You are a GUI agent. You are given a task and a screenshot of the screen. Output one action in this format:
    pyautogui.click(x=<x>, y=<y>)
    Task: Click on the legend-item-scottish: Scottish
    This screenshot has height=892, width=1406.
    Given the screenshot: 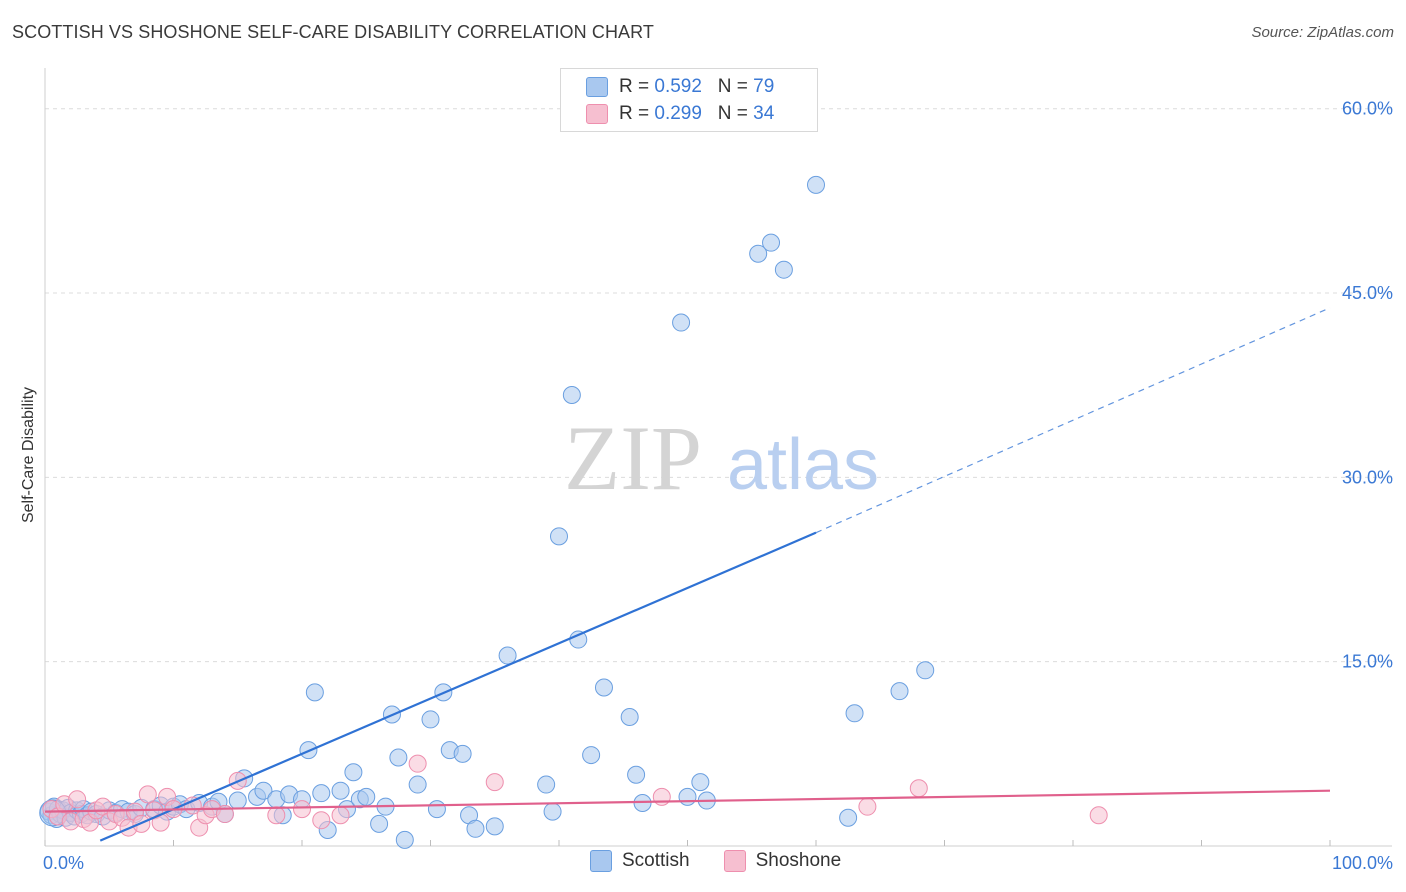 What is the action you would take?
    pyautogui.click(x=640, y=861)
    